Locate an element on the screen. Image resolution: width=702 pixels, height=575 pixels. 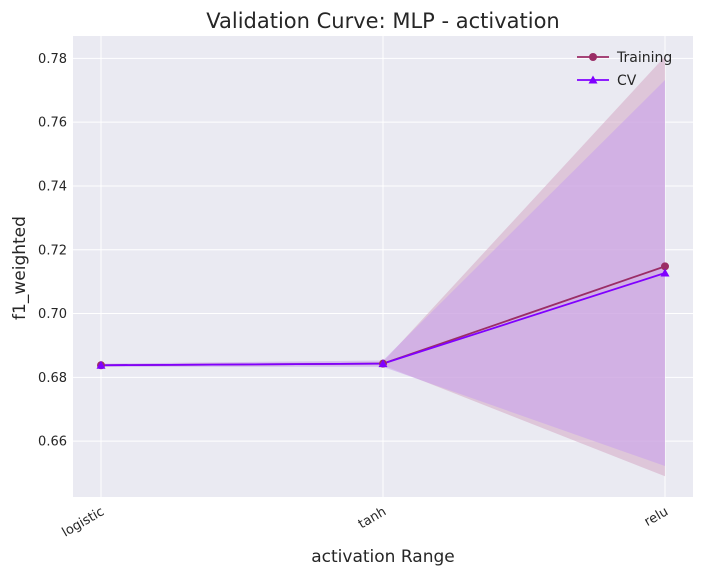
y-tick-label: 0.78 is located at coordinates (52, 59).